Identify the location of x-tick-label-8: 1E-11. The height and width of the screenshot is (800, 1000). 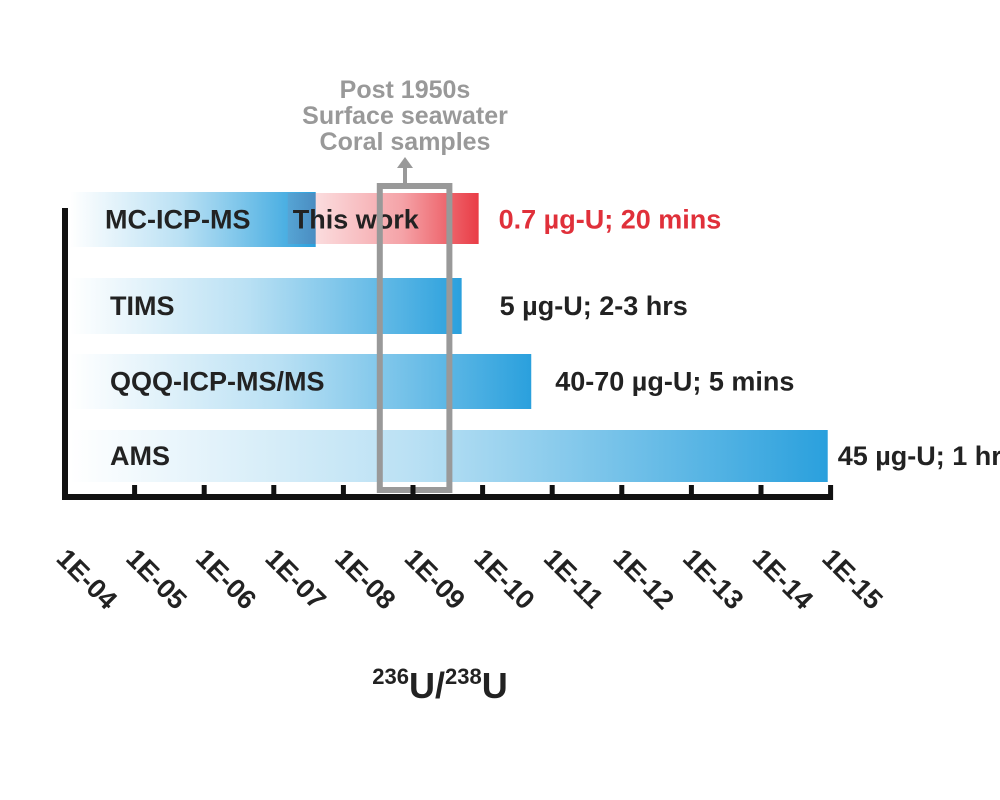
(573, 578).